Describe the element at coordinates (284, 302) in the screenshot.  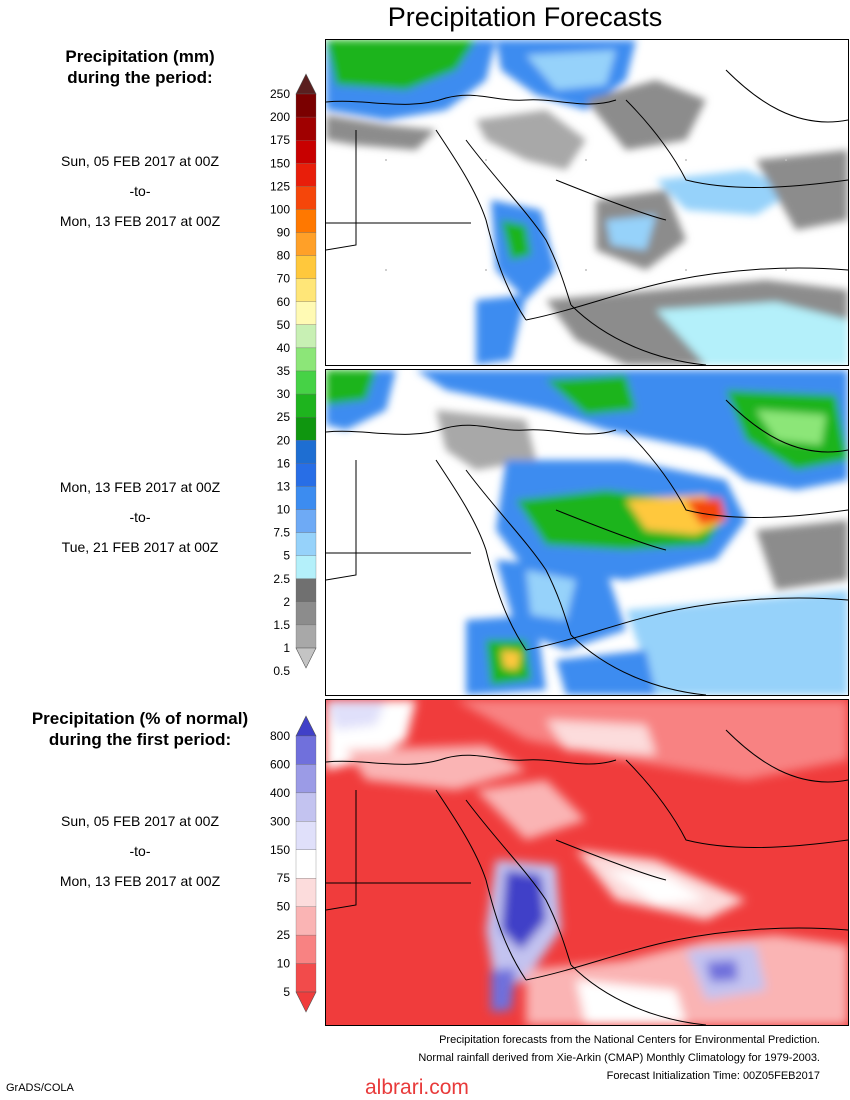
I see `precip-mm-tick-label: 60` at that location.